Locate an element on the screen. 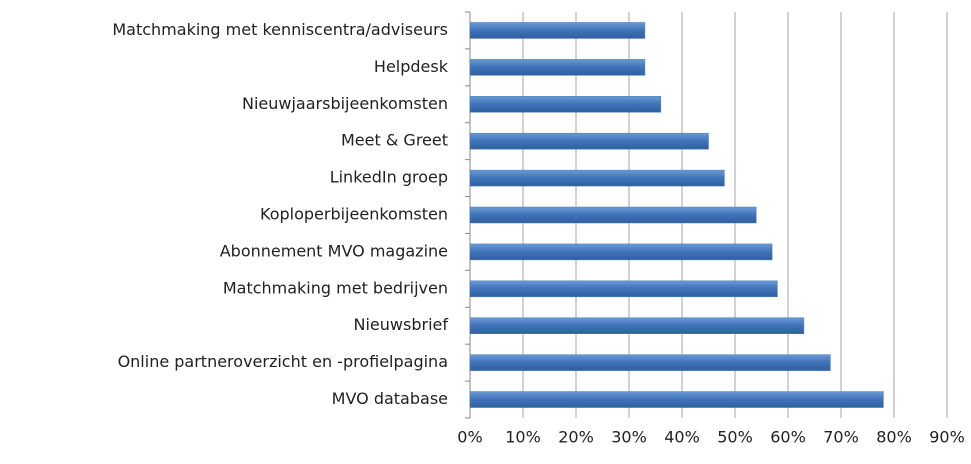 The image size is (971, 464). y-tick-label: Nieuwsbrief is located at coordinates (401, 324).